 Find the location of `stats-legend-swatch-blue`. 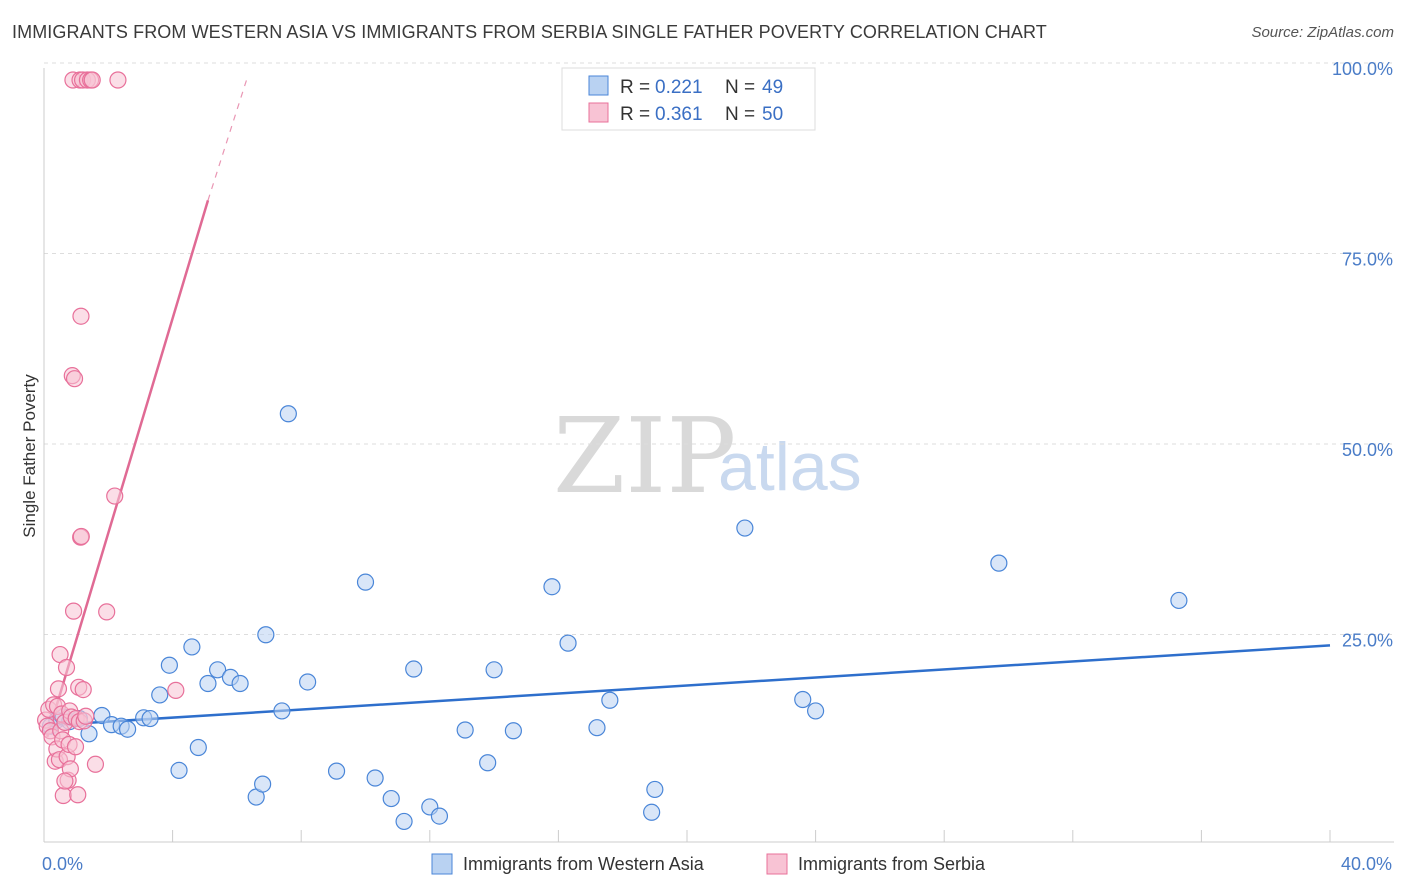

stats-legend-swatch-blue is located at coordinates (598, 85).